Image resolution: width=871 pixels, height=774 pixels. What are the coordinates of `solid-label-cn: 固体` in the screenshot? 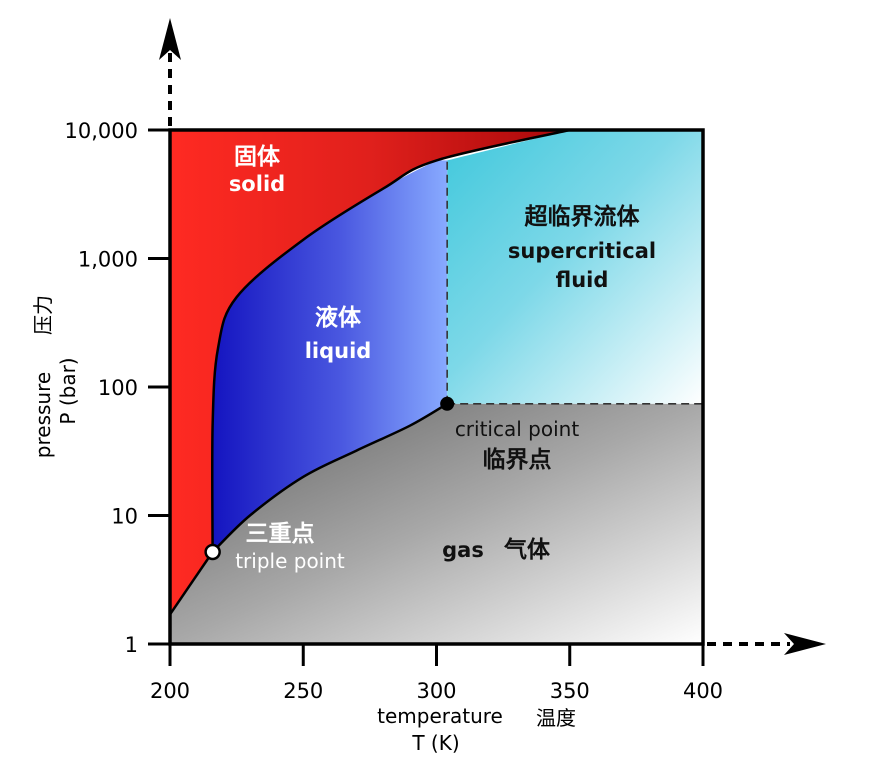 It's located at (257, 157).